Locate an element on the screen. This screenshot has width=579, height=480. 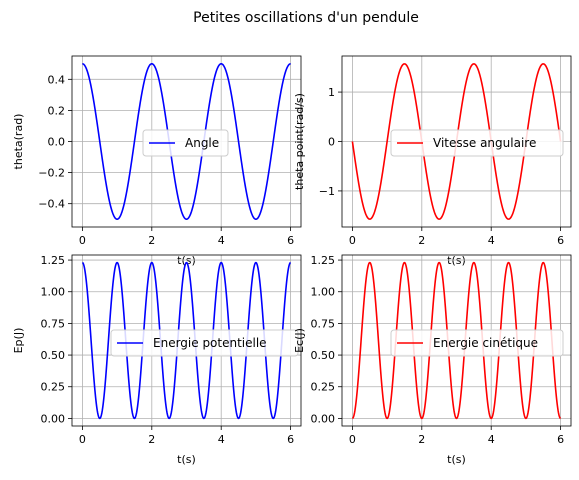
legend-label: Energie potentielle is located at coordinates (210, 343).